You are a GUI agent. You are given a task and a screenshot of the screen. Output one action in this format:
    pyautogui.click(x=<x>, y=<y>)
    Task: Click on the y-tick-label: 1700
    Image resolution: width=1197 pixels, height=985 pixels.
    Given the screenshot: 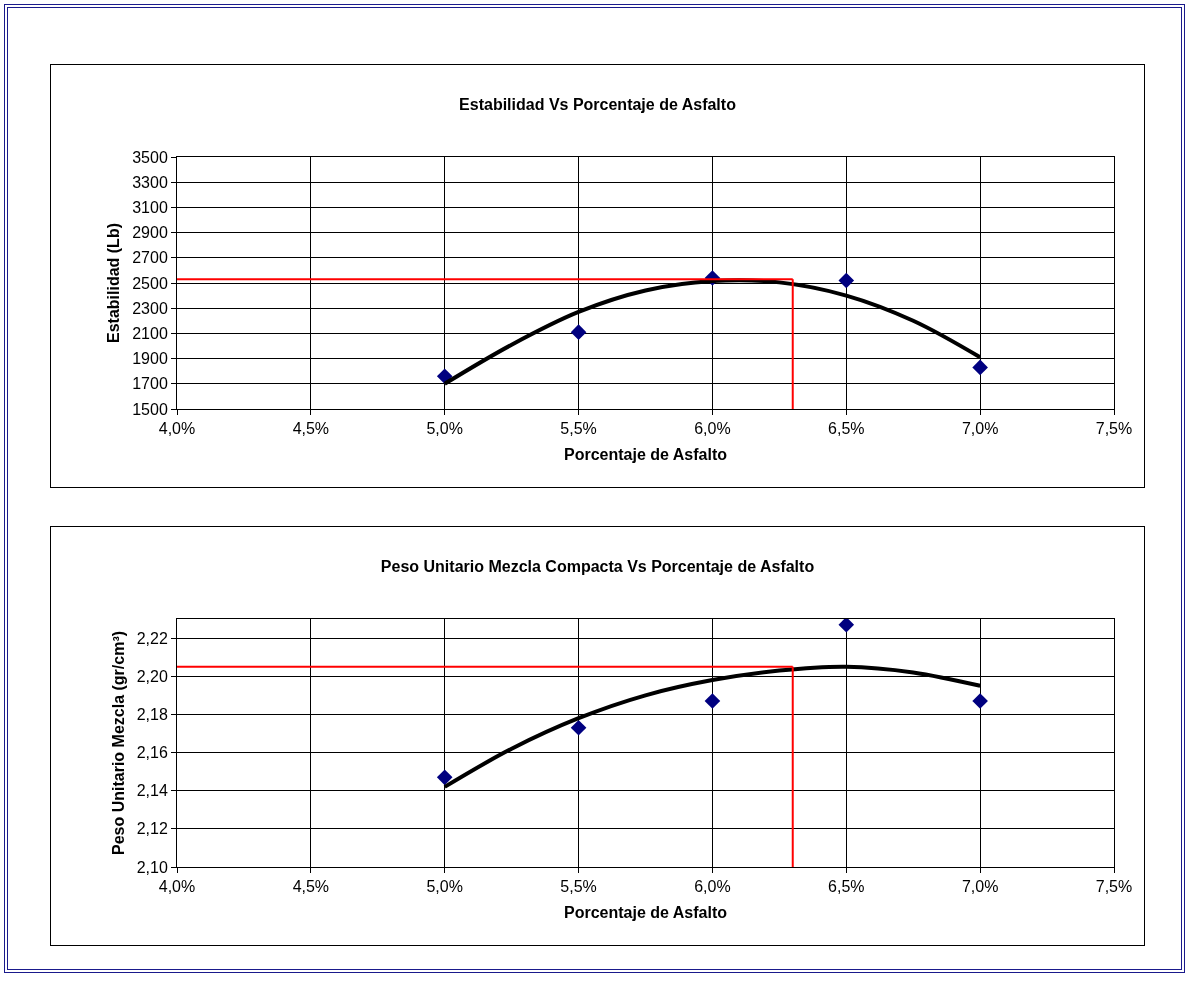 What is the action you would take?
    pyautogui.click(x=150, y=384)
    